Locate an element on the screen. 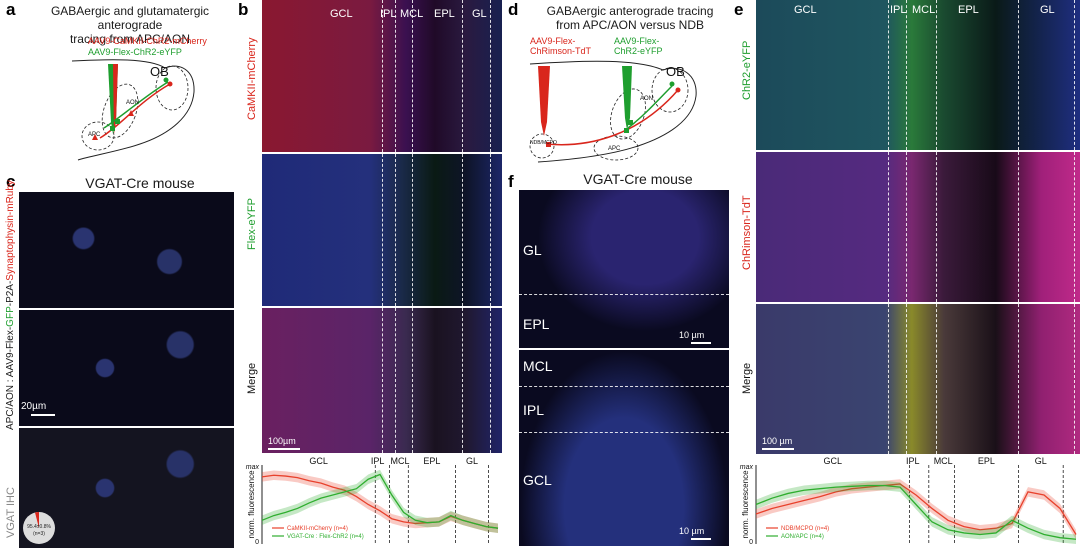  panel-c-image-middle: 20µm is located at coordinates (126, 368).